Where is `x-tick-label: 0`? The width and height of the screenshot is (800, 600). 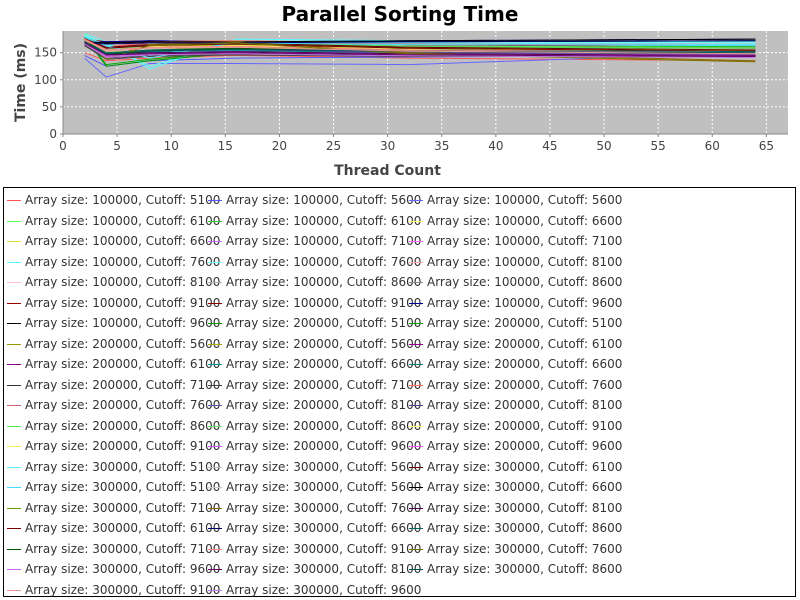
x-tick-label: 0 is located at coordinates (63, 146).